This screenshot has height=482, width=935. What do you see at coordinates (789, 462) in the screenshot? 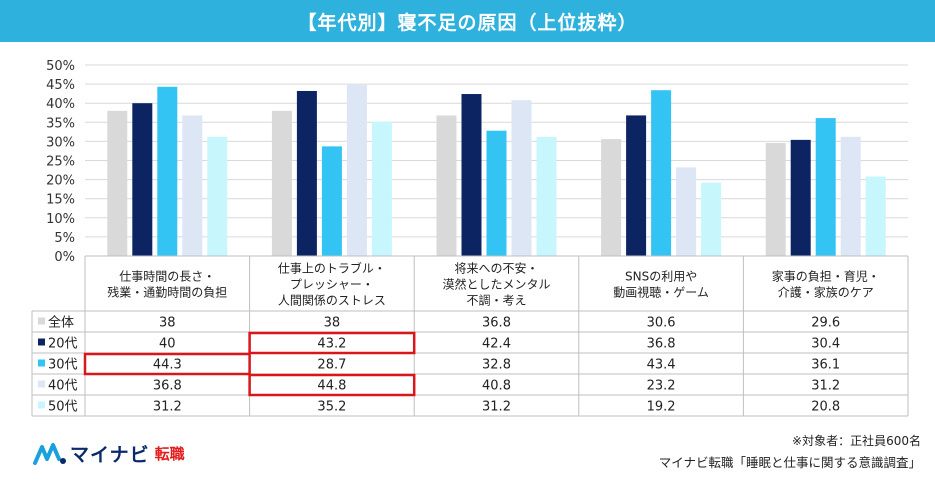
I see `source-note: マイナビ転職「睡眠と仕事に関する意識調査」` at bounding box center [789, 462].